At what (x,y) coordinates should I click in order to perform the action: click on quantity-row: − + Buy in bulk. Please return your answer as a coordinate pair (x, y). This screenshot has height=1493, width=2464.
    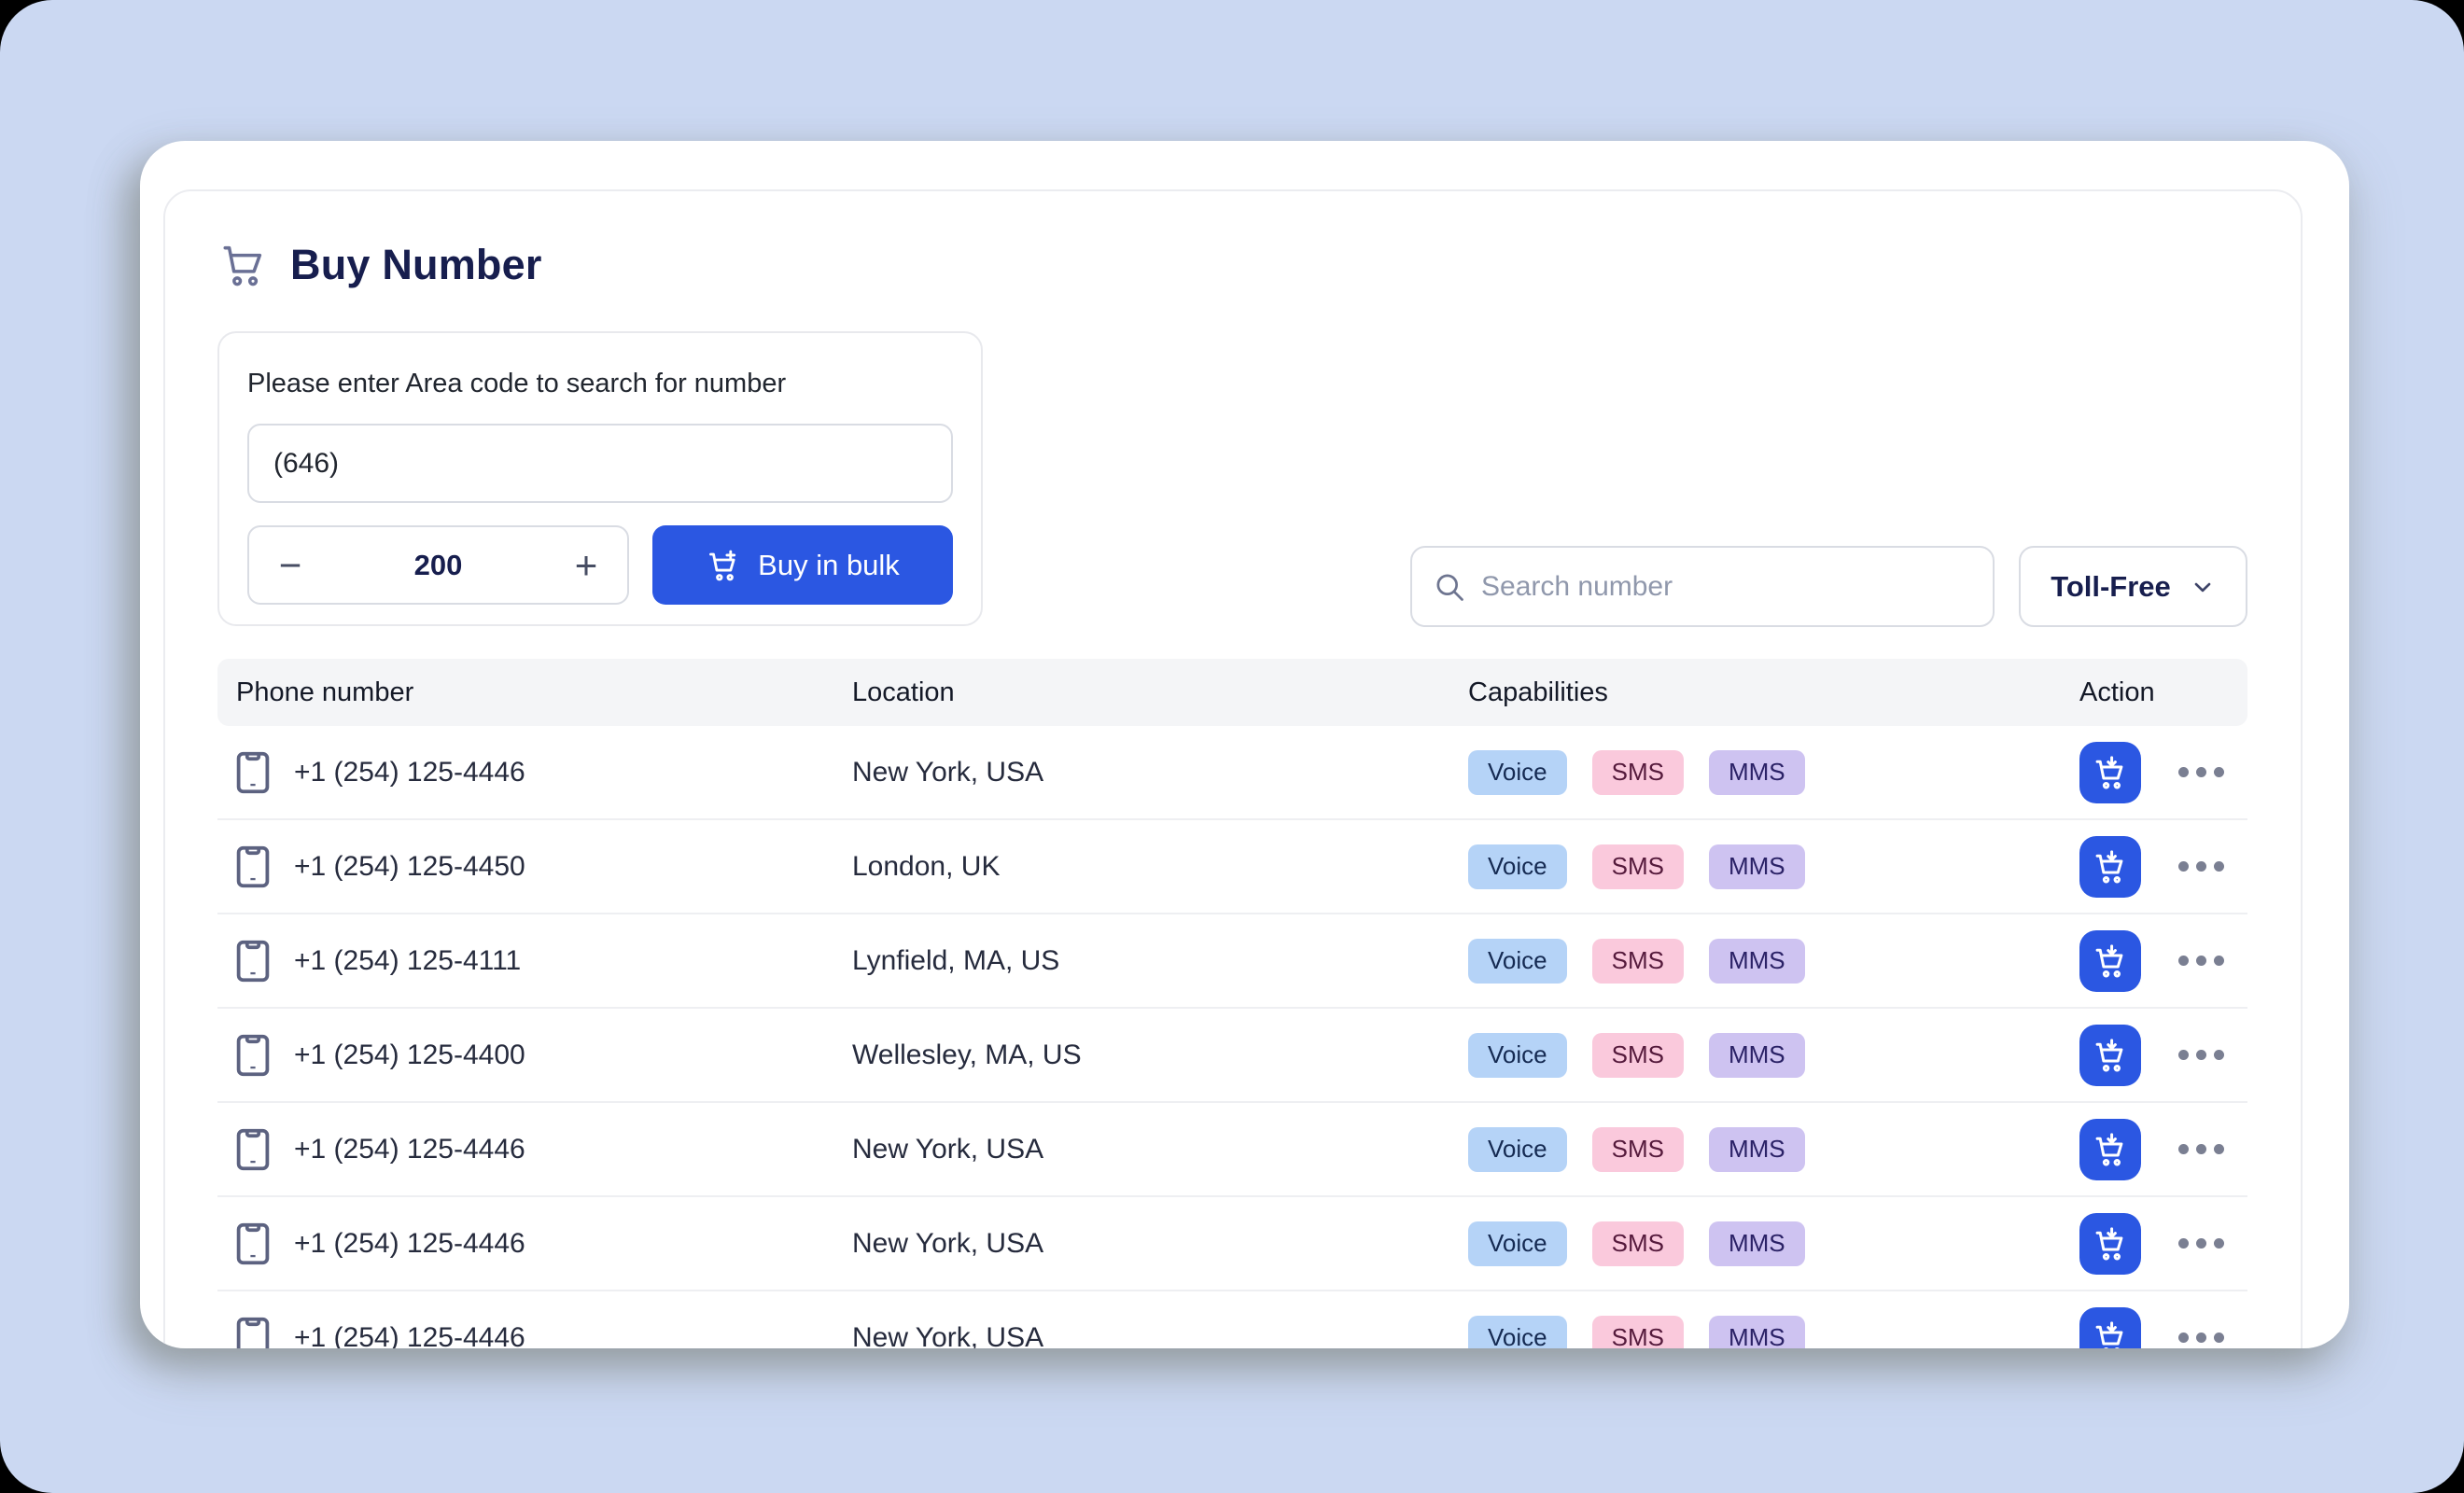
    Looking at the image, I should click on (600, 565).